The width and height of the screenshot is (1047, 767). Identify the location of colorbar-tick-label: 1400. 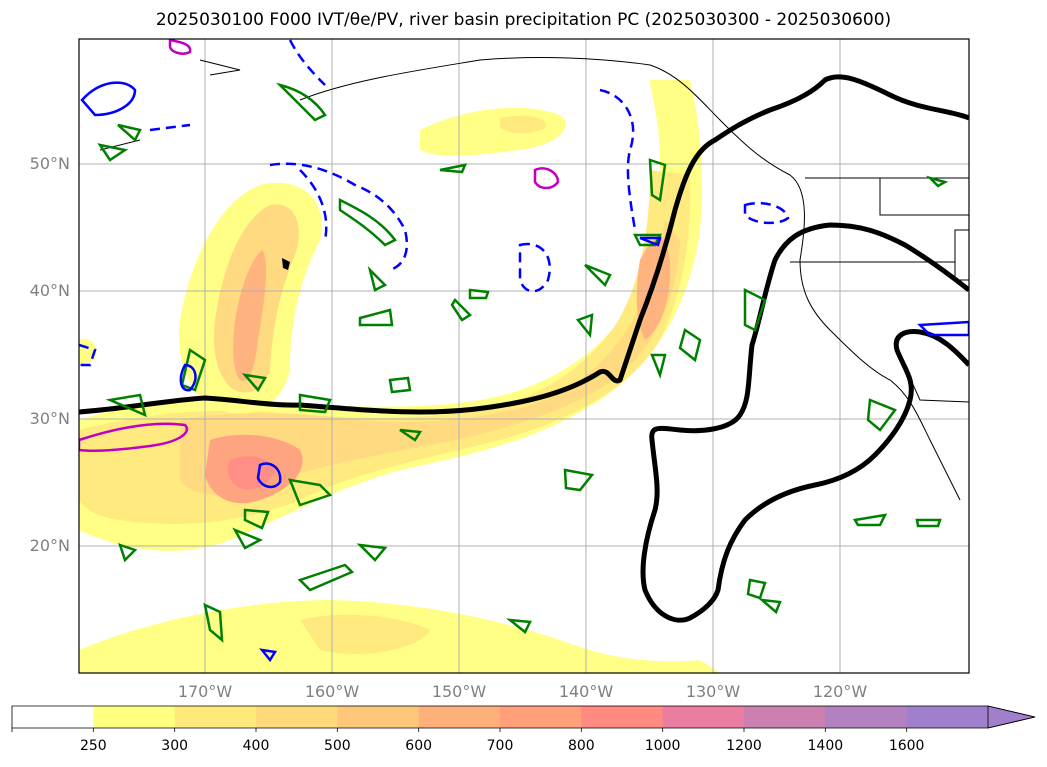
(825, 746).